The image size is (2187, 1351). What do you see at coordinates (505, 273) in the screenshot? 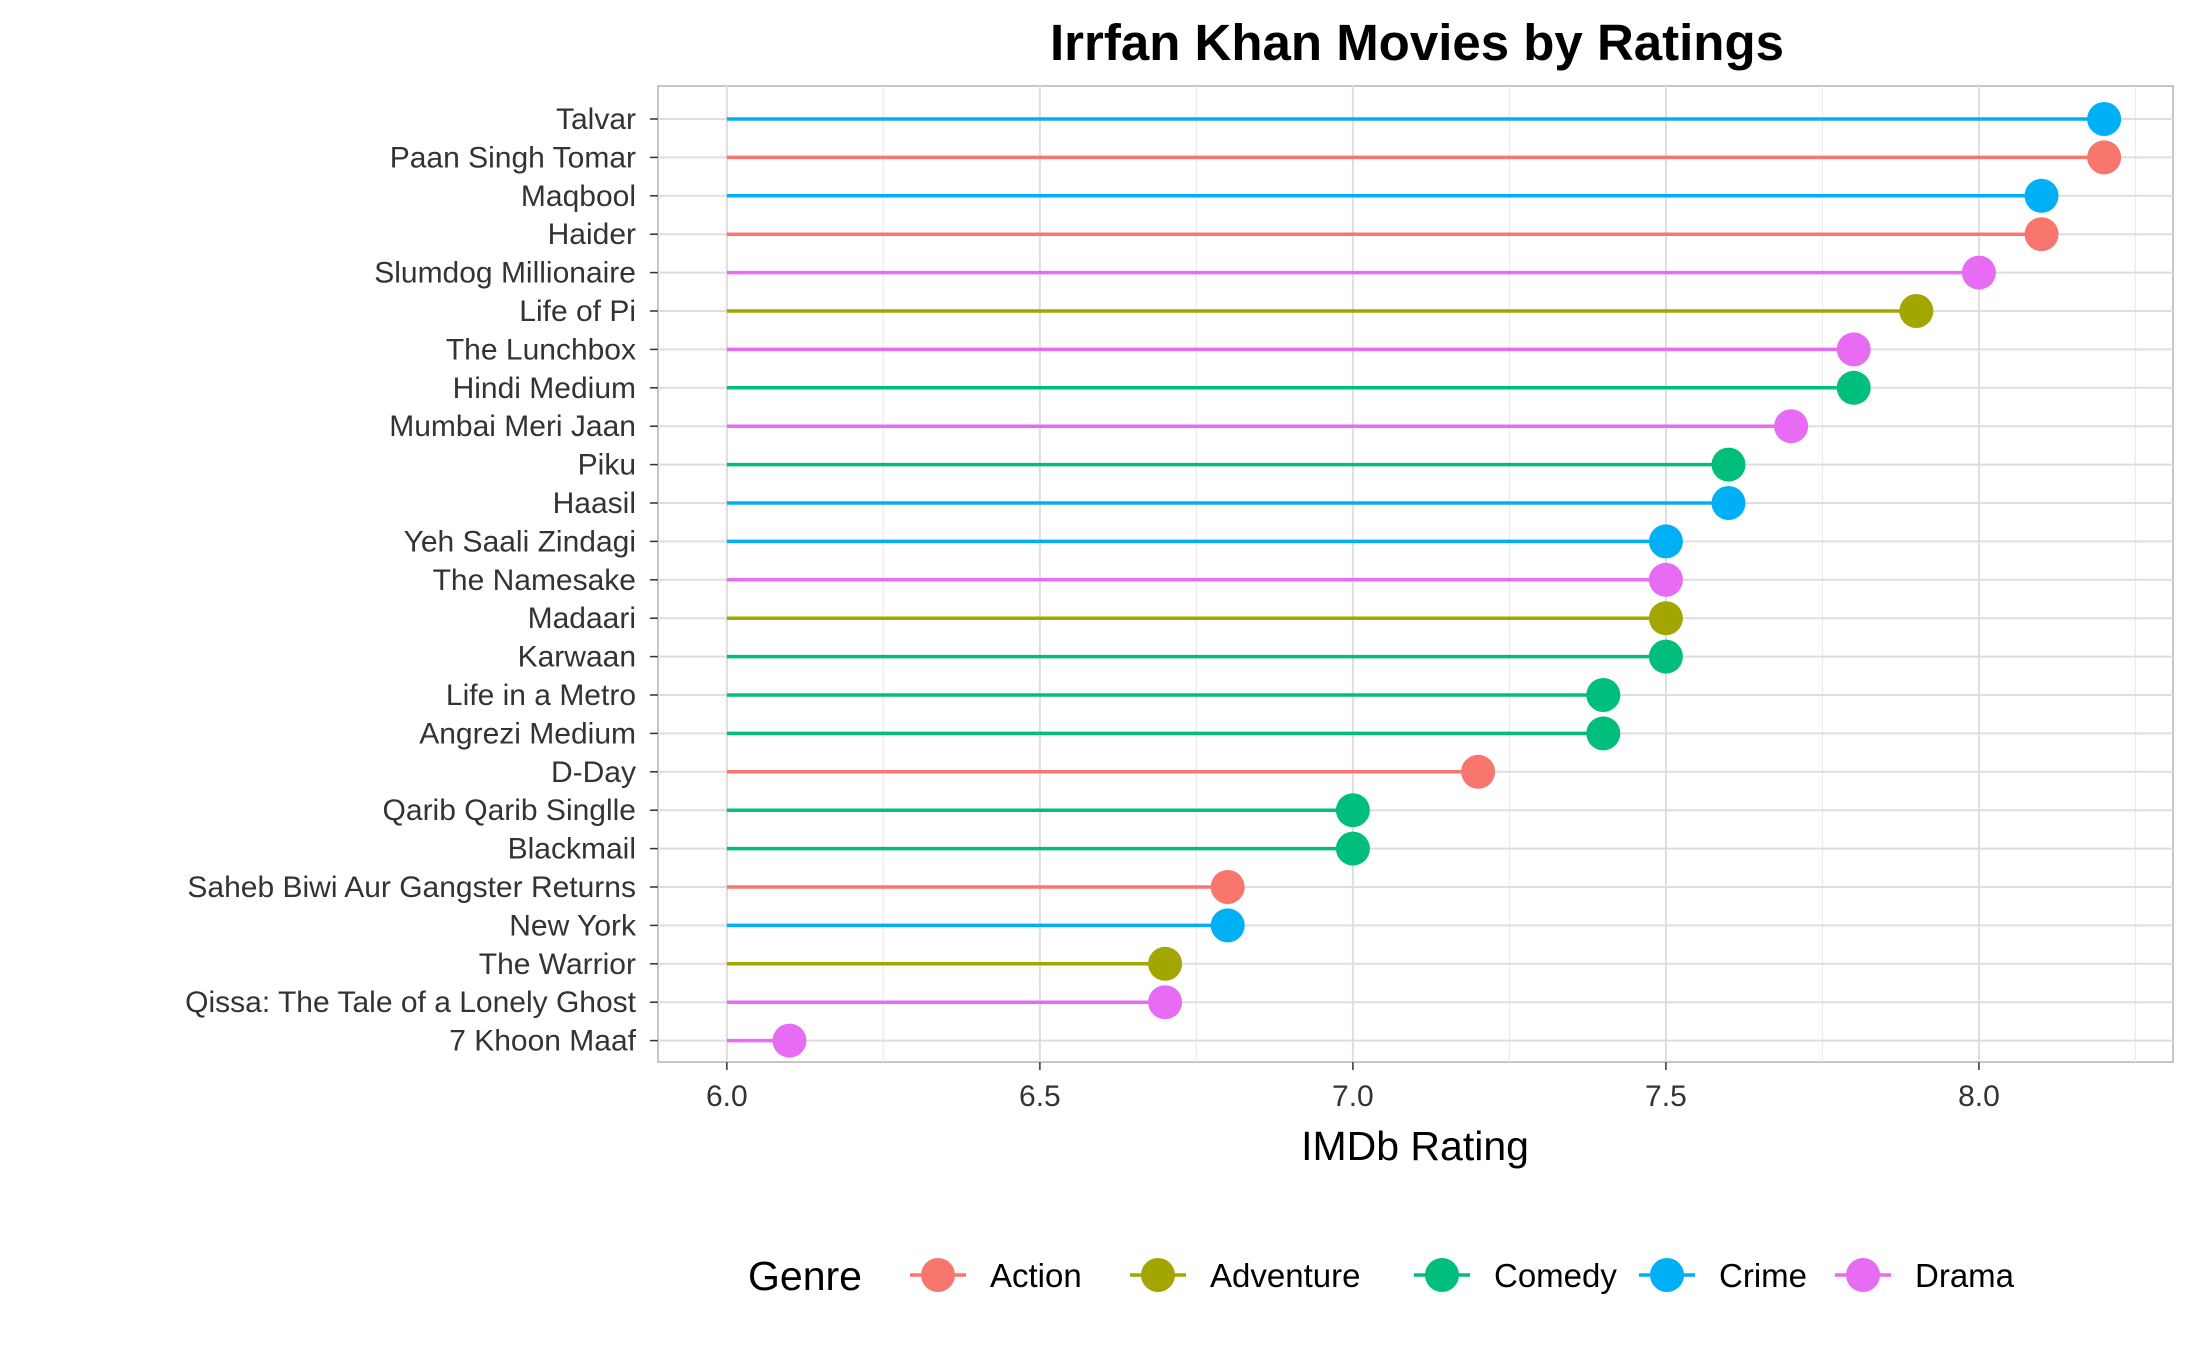
I see `movie-title-label: Slumdog Millionaire` at bounding box center [505, 273].